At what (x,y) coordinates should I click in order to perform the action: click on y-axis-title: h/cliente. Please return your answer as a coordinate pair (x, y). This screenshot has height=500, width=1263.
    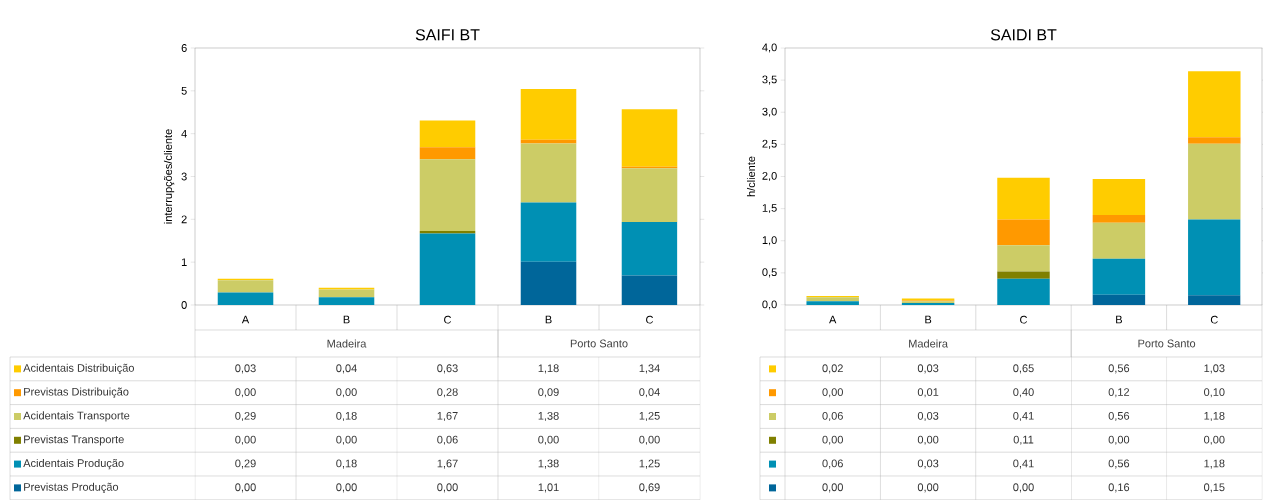
    Looking at the image, I should click on (751, 176).